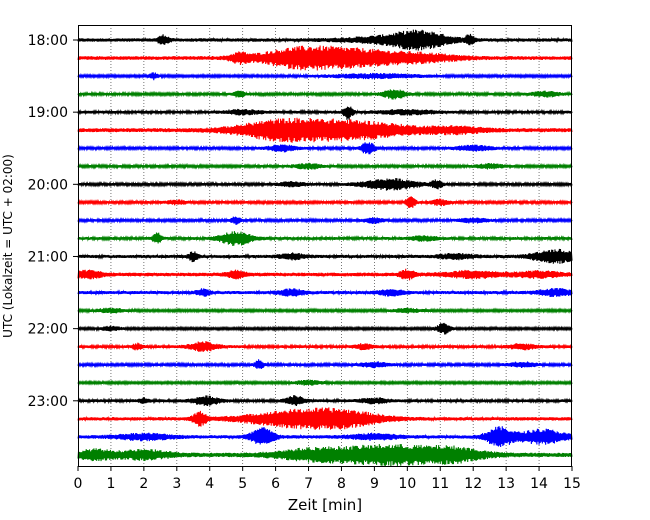 Image resolution: width=650 pixels, height=520 pixels. What do you see at coordinates (374, 484) in the screenshot?
I see `x-tick-label: 9` at bounding box center [374, 484].